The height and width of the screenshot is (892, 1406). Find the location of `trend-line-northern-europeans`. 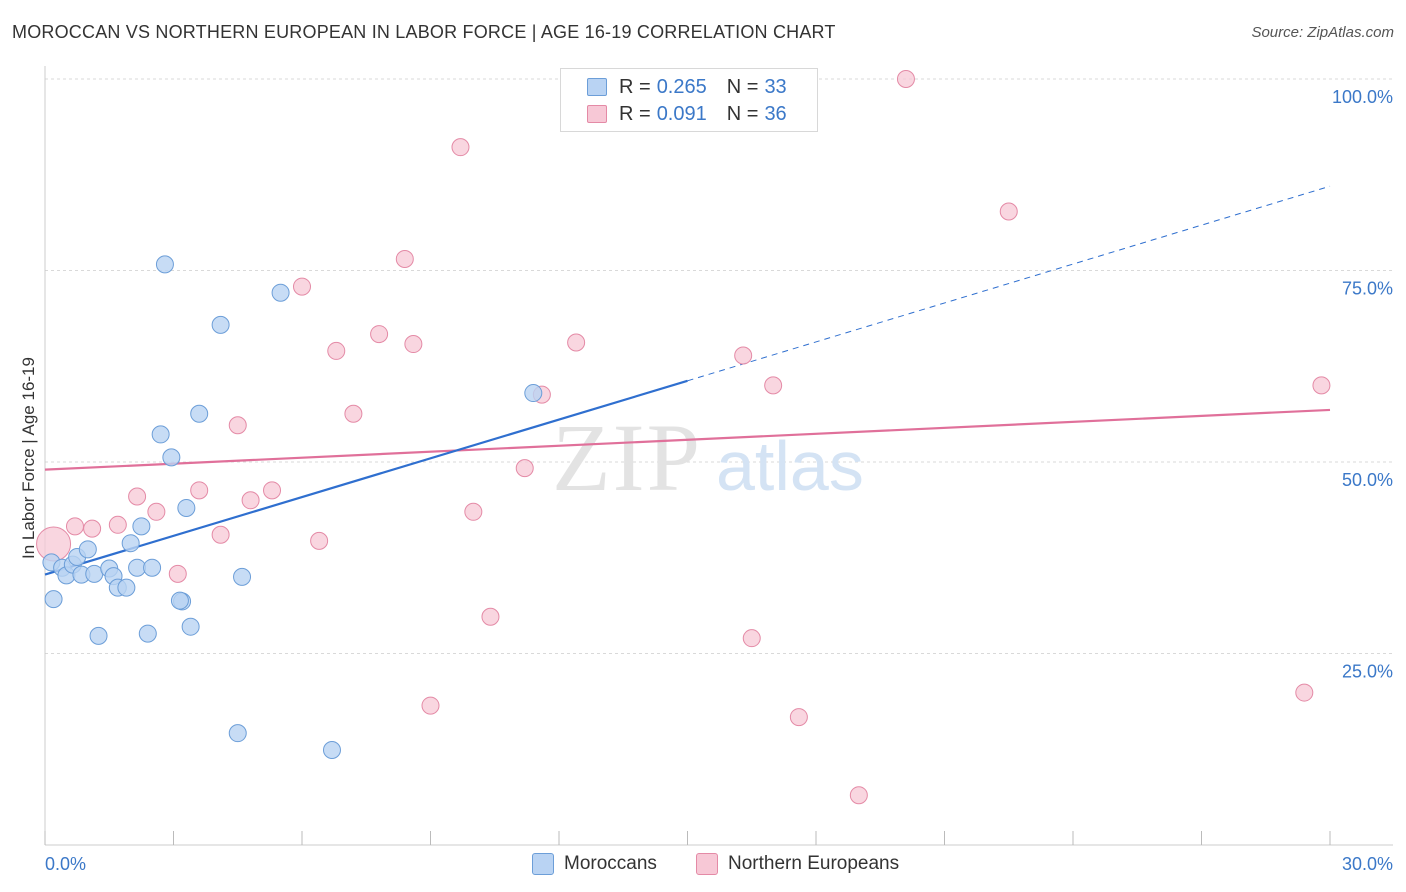

trend-line-northern-europeans is located at coordinates (687, 439).